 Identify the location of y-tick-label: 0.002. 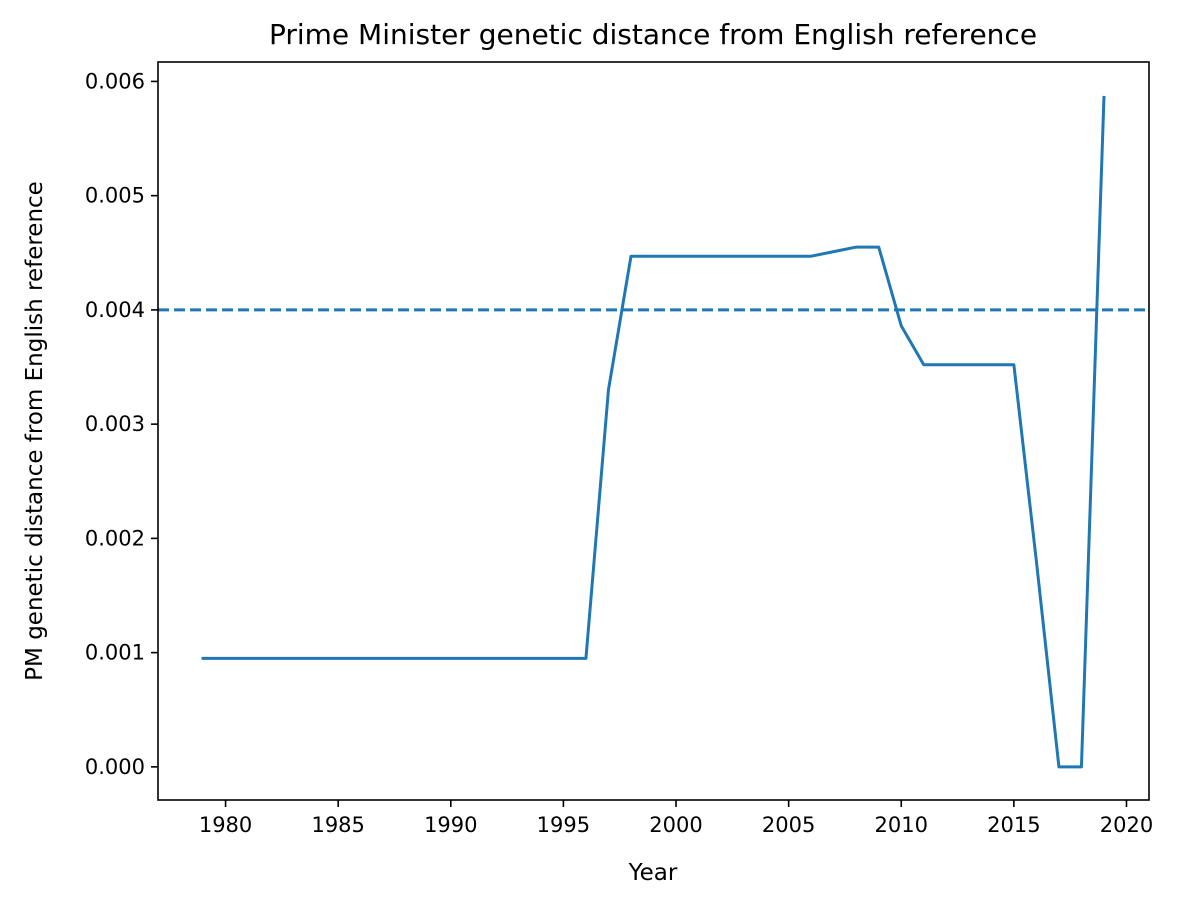
(115, 538).